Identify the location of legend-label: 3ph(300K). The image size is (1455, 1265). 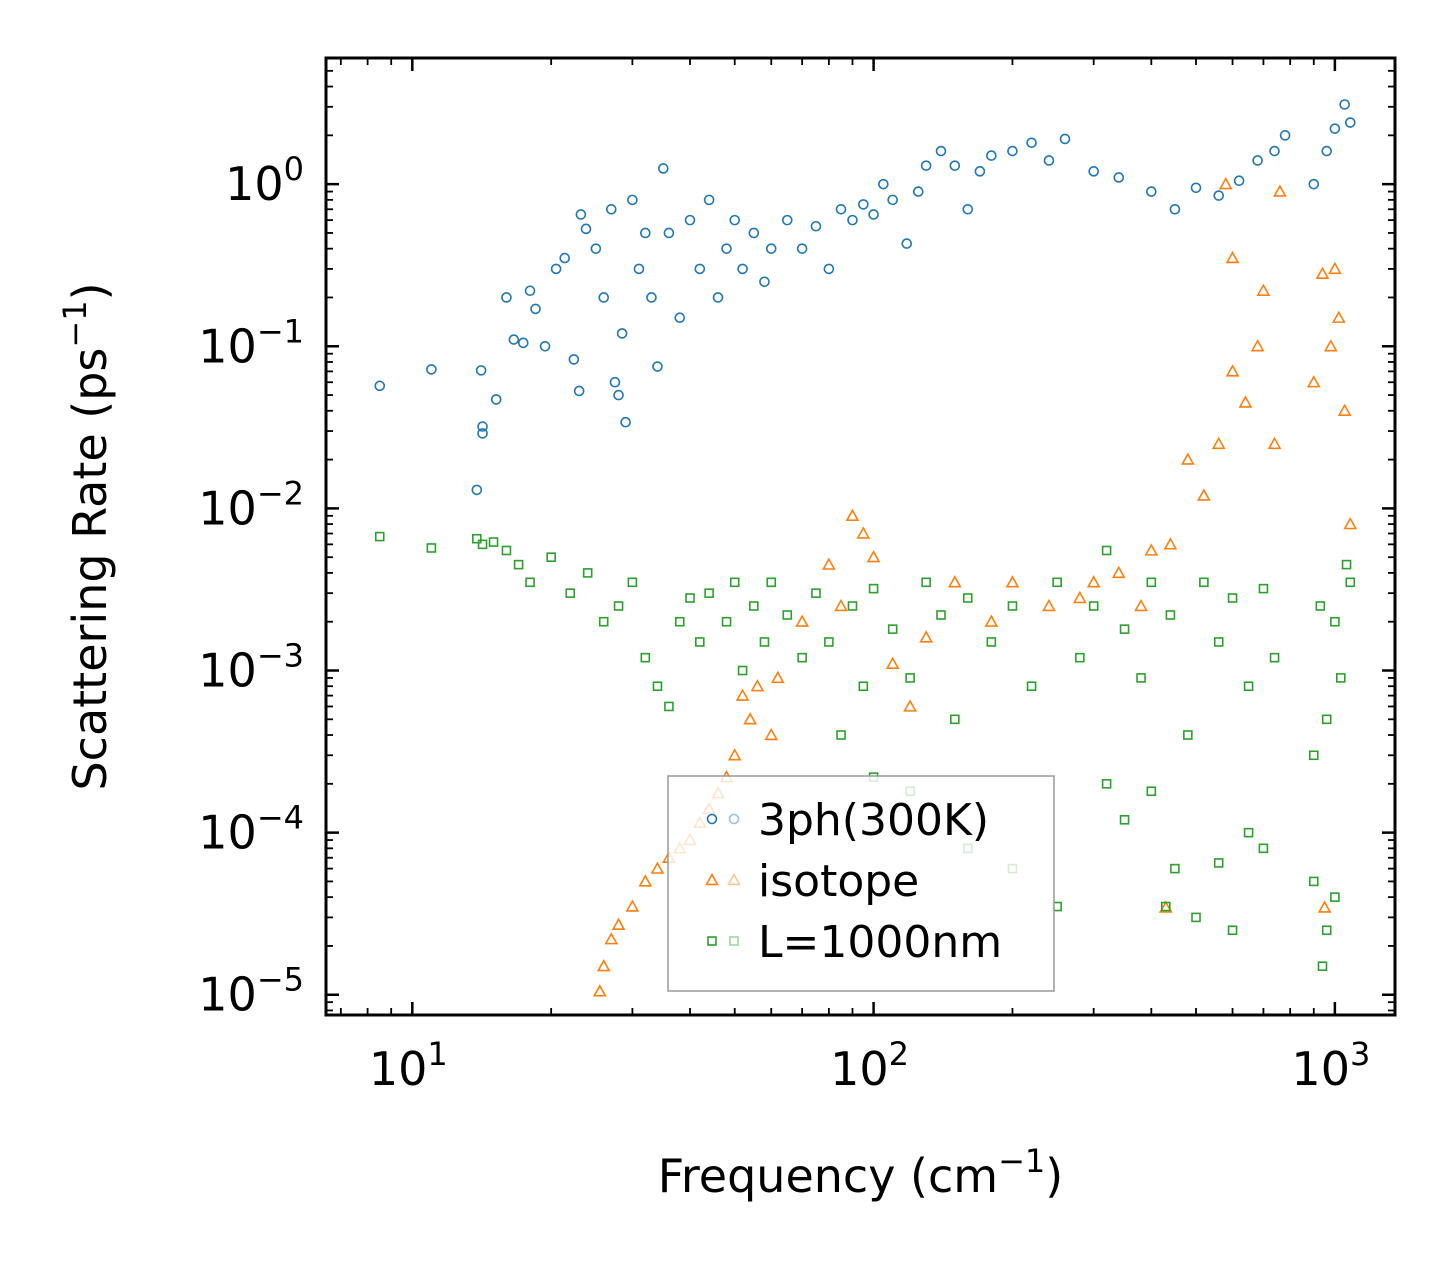
(873, 820).